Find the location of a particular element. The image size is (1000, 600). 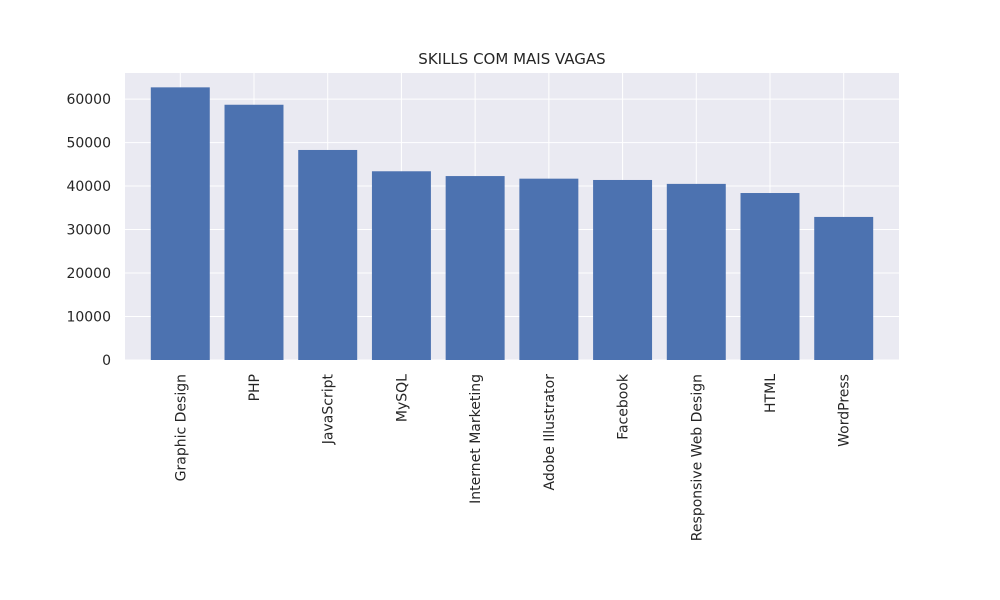

y-tick-label: 0 is located at coordinates (106, 361).